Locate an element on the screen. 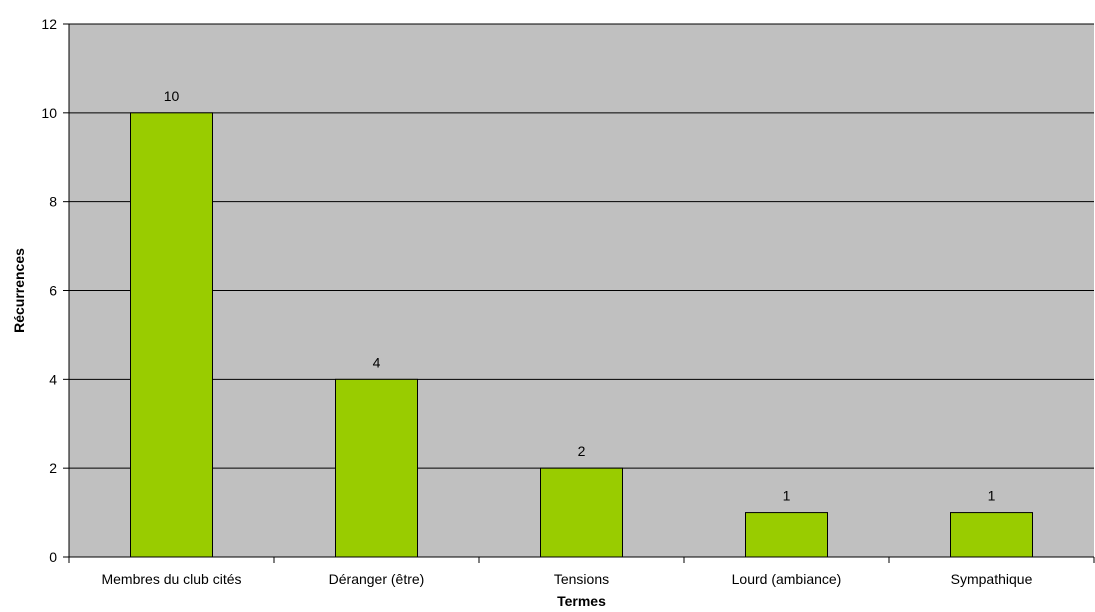 The height and width of the screenshot is (612, 1095). y-tick-label: 0 is located at coordinates (53, 557).